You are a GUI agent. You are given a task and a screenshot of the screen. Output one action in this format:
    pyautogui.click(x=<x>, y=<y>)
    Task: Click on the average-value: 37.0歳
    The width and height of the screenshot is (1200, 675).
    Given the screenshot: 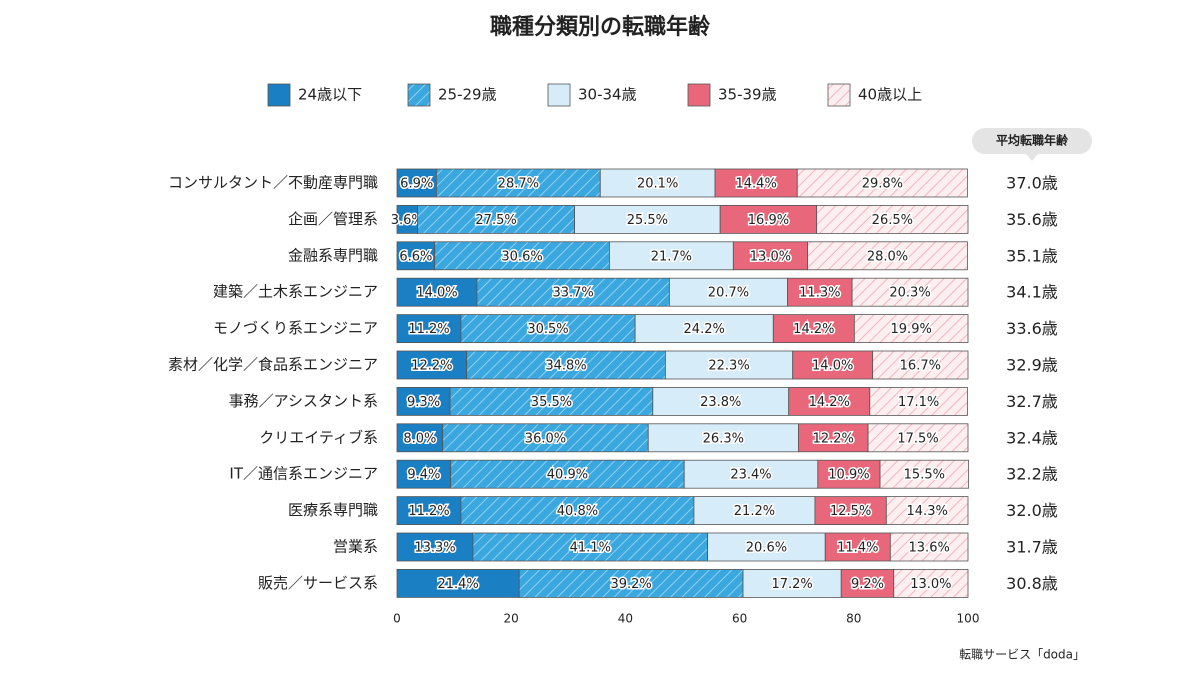 What is the action you would take?
    pyautogui.click(x=1032, y=183)
    